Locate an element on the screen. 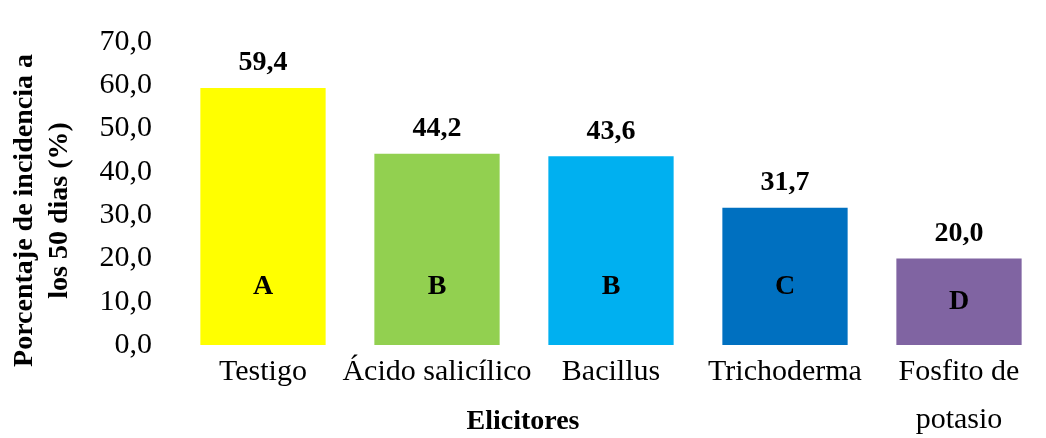 The height and width of the screenshot is (438, 1046). y-tick-label: 50,0 is located at coordinates (125, 126).